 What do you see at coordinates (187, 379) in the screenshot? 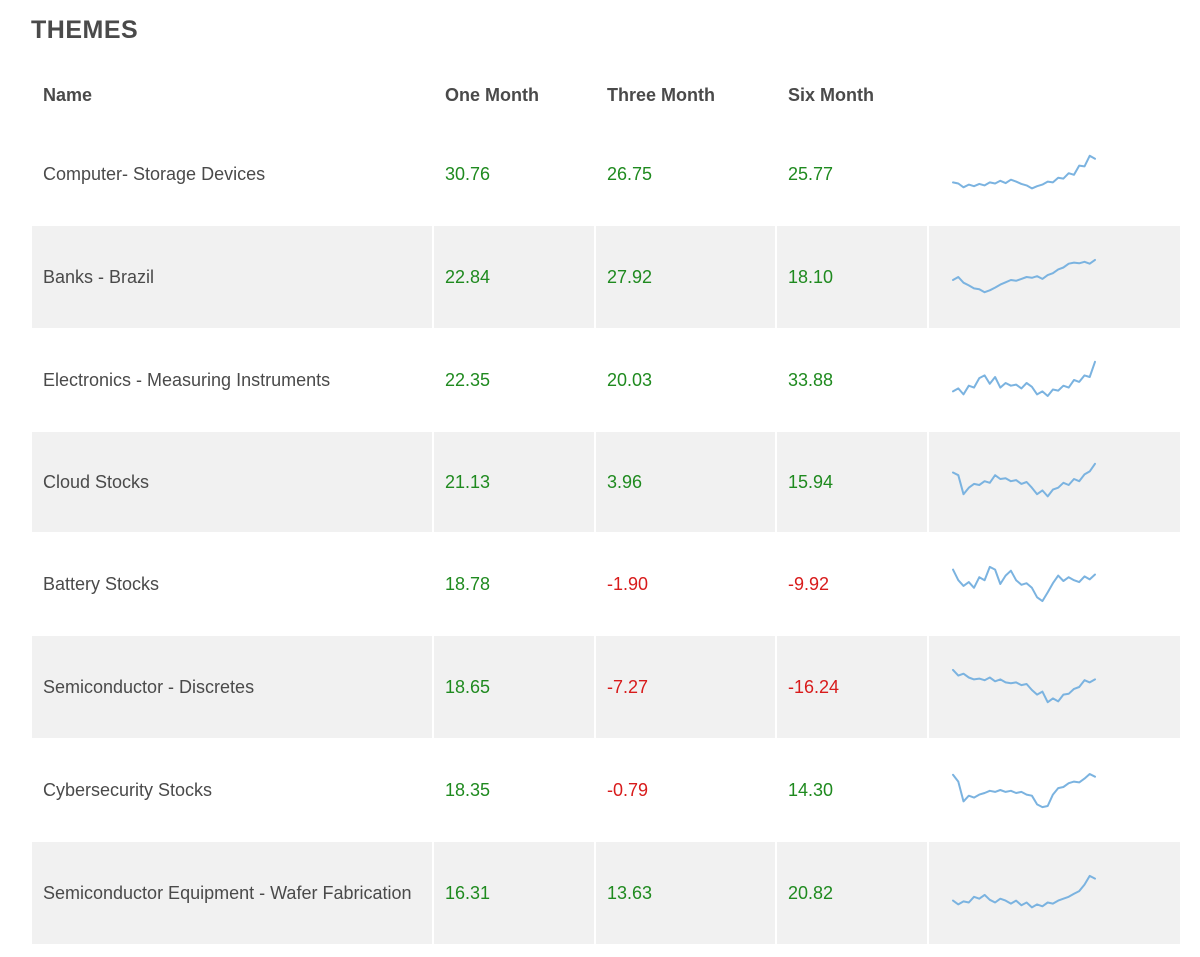
I see `theme-name: Electronics - Measuring Instruments` at bounding box center [187, 379].